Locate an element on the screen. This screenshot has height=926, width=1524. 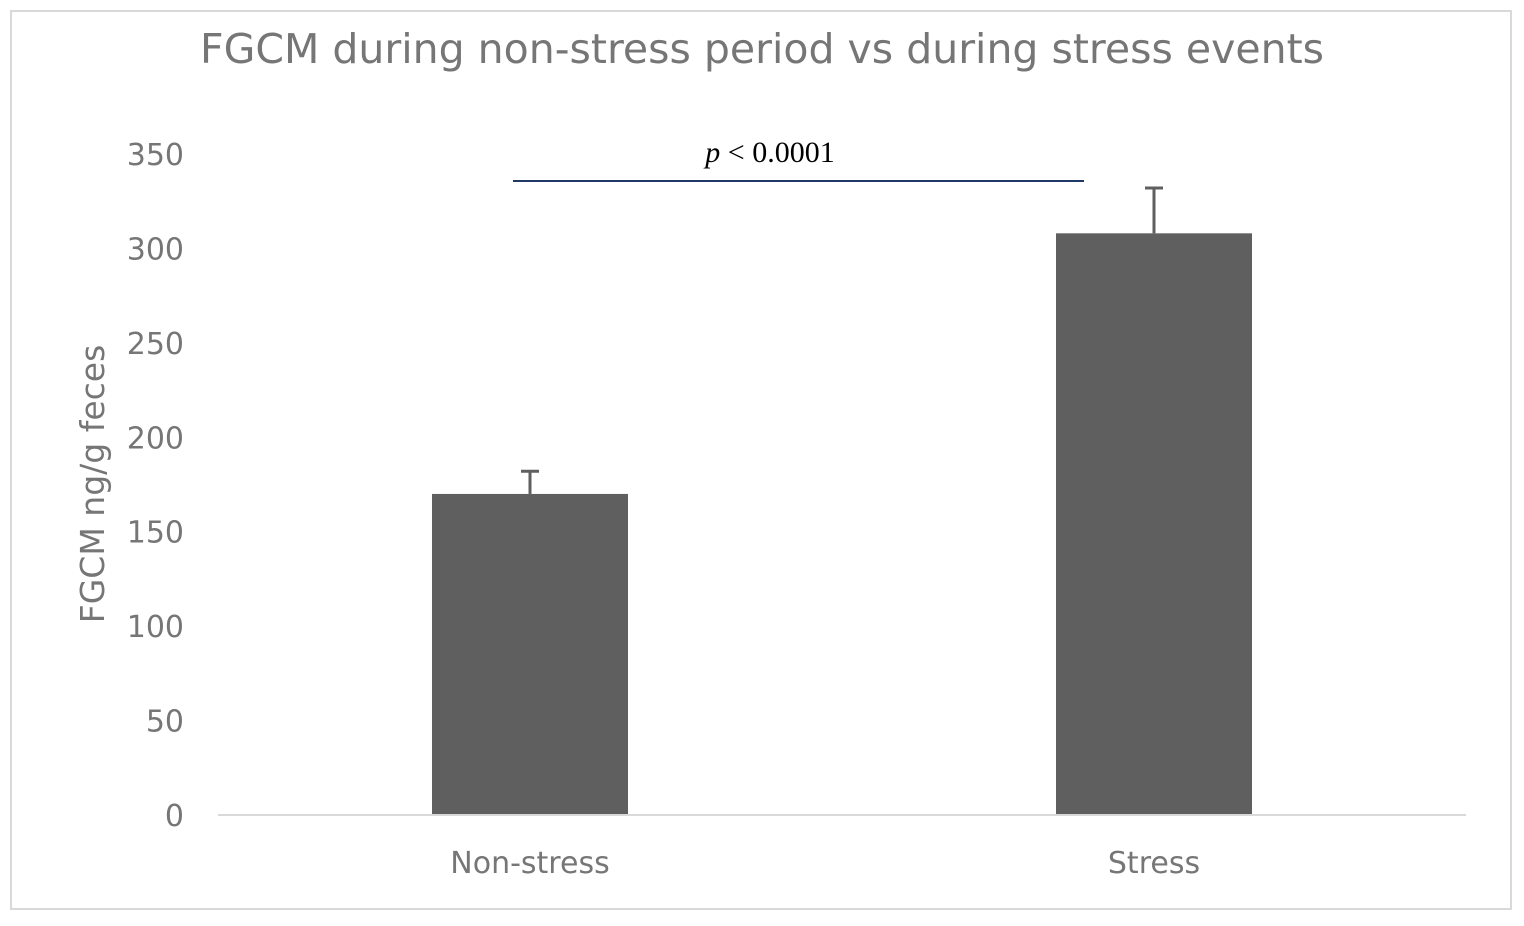
y-tick-label: 0 is located at coordinates (174, 816).